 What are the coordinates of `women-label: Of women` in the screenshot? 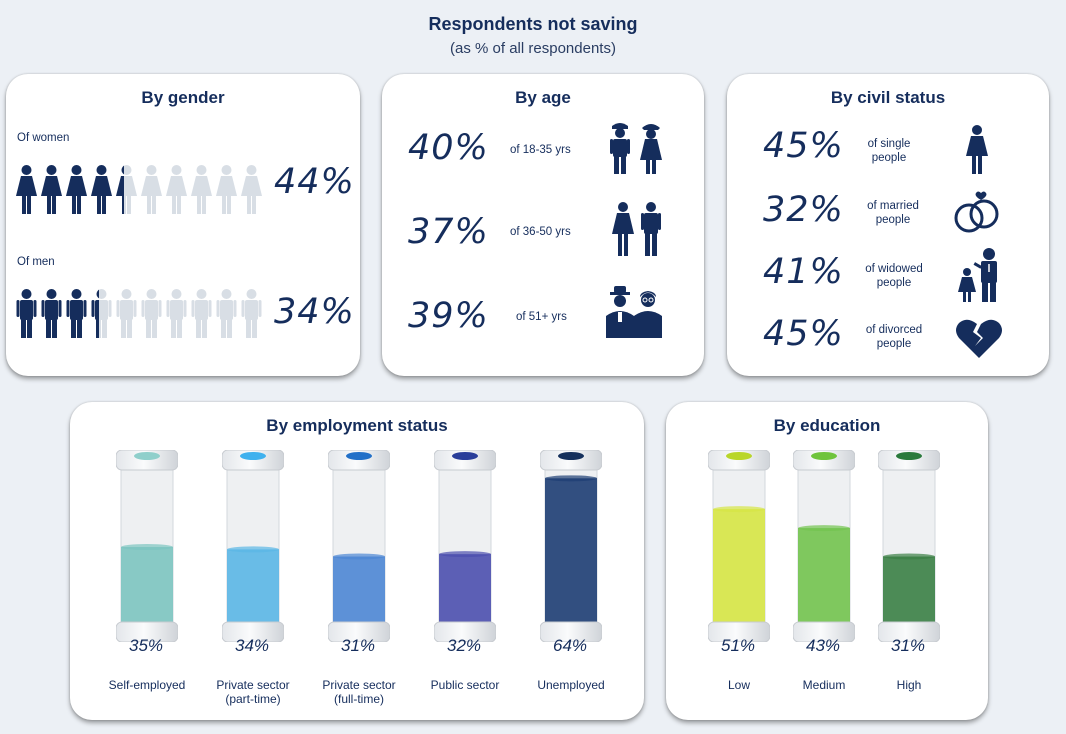 It's located at (43, 138).